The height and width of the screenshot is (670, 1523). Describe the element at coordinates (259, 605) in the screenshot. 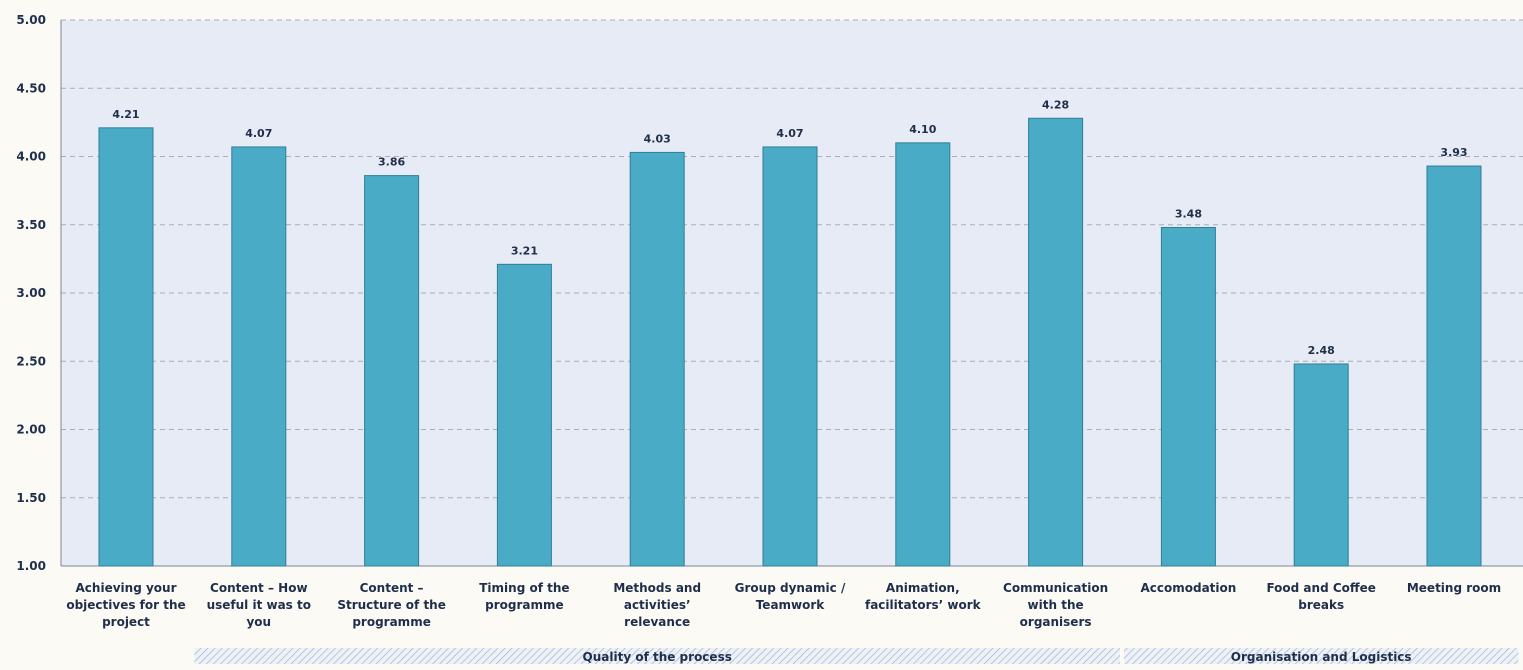

I see `category-label: Content – How useful it was to you` at that location.